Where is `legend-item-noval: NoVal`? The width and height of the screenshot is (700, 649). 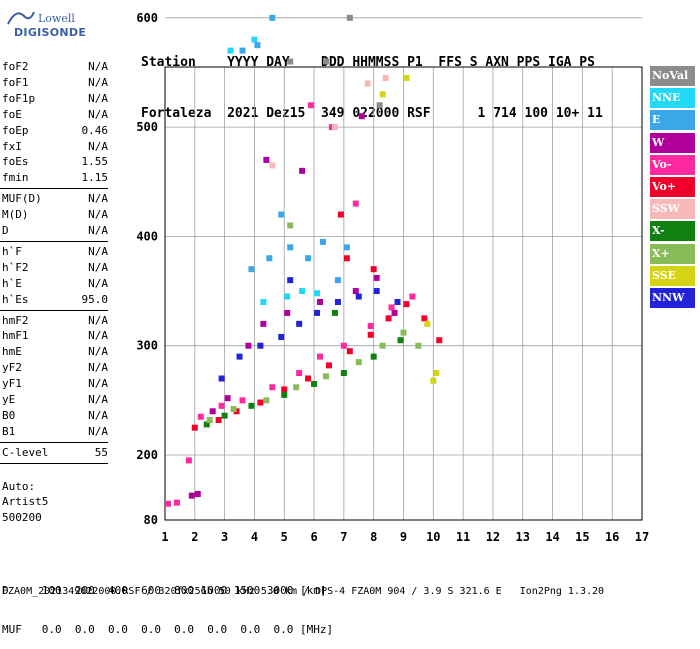 legend-item-noval: NoVal is located at coordinates (672, 76).